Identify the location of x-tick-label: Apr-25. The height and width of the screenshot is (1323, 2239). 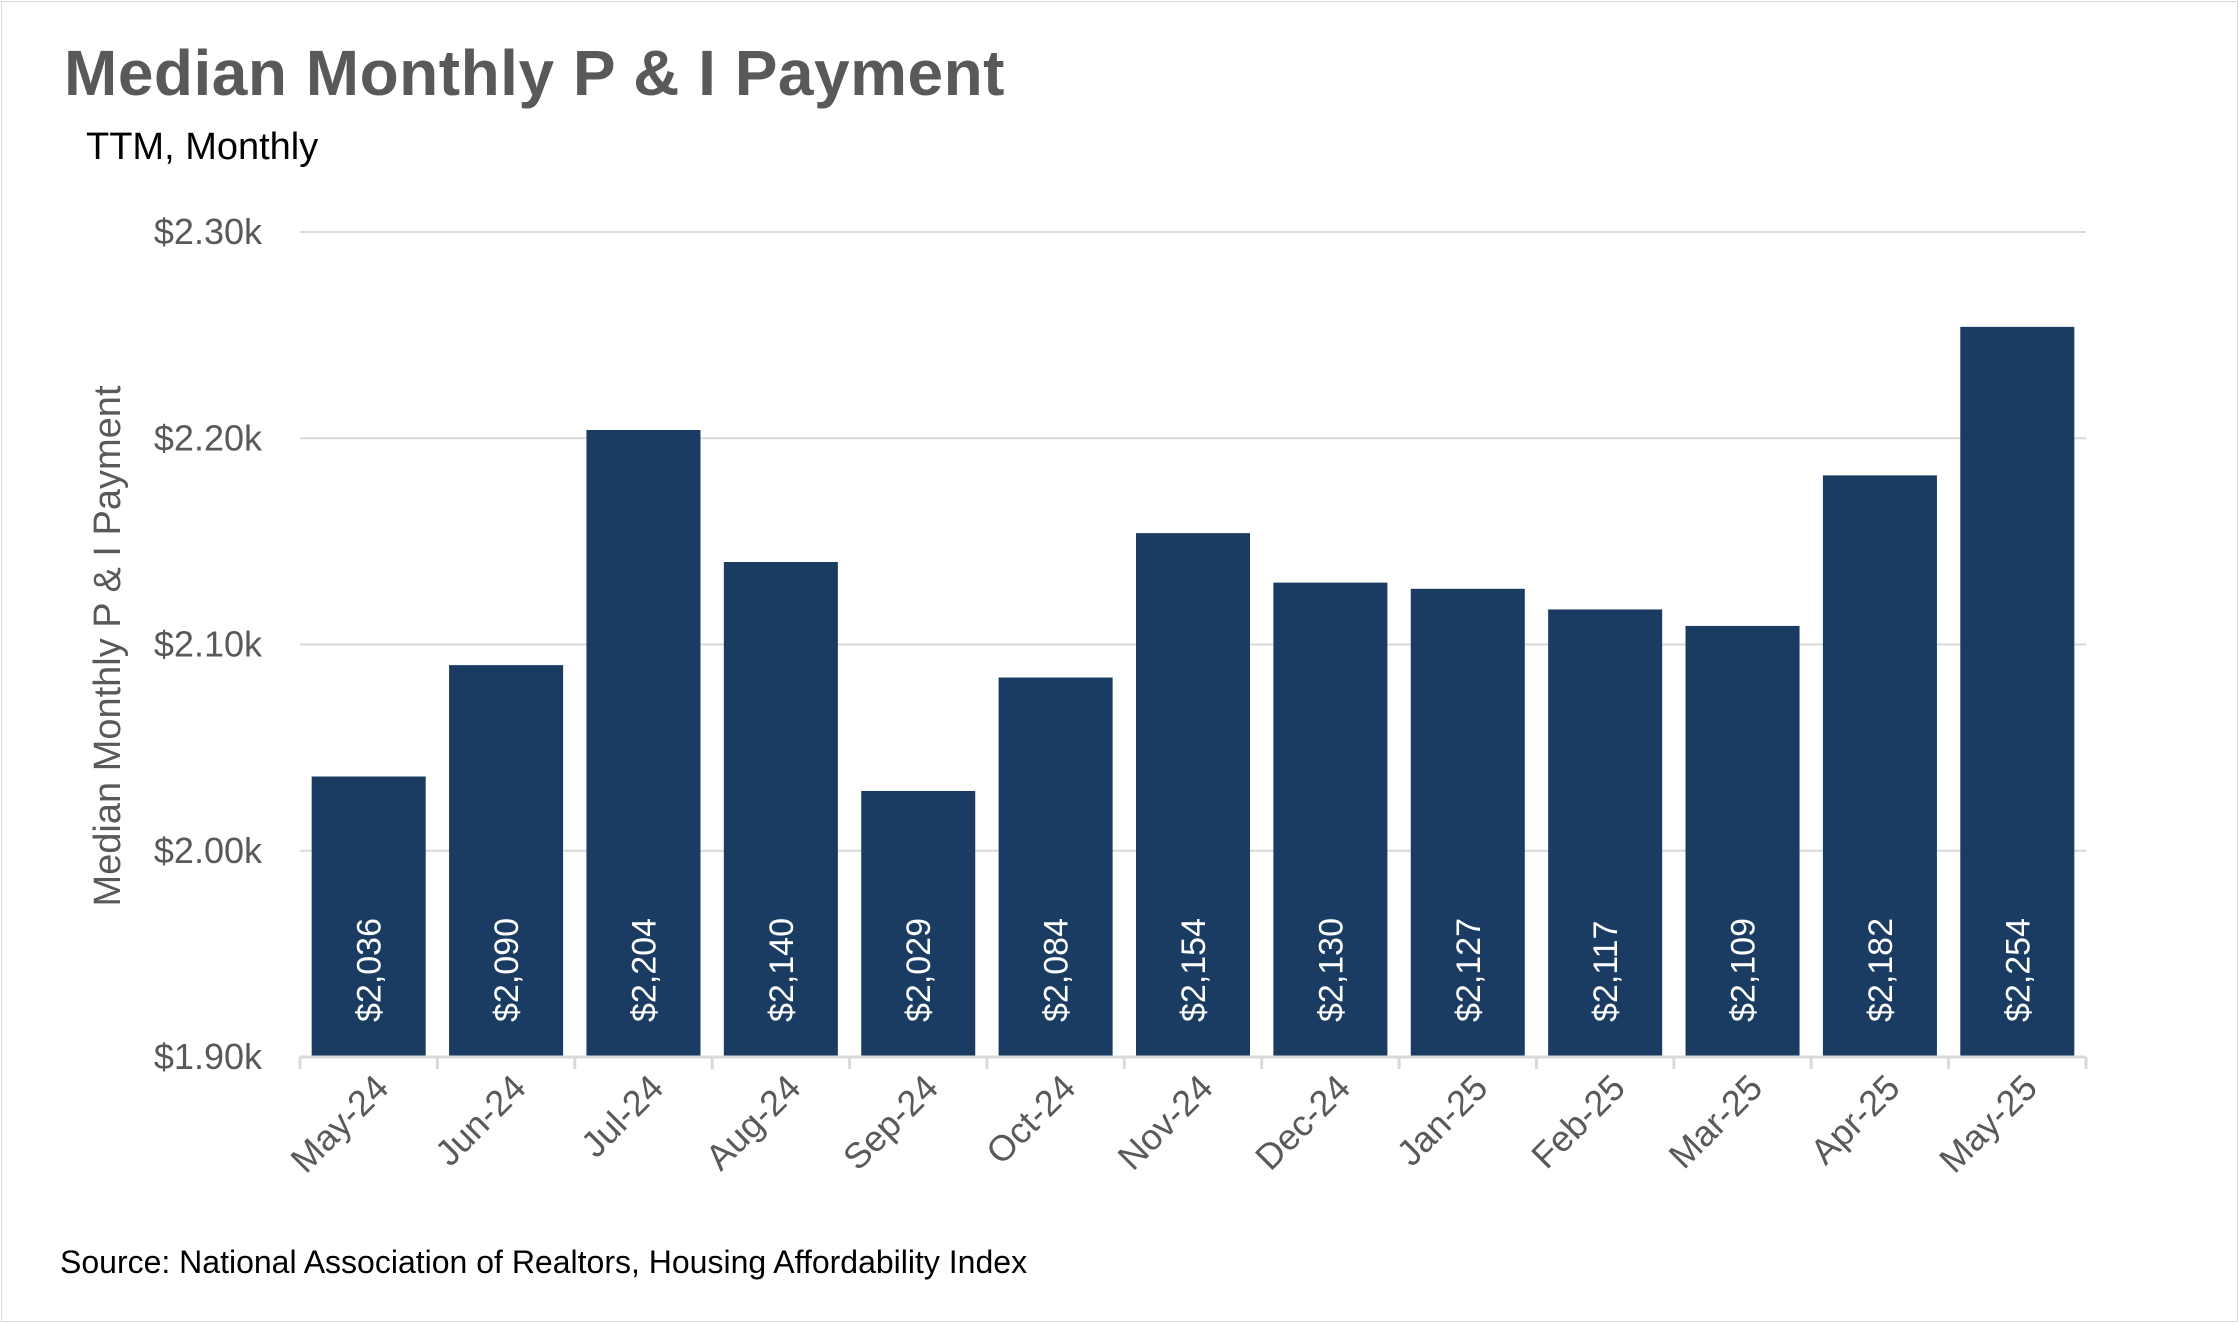
(1854, 1119).